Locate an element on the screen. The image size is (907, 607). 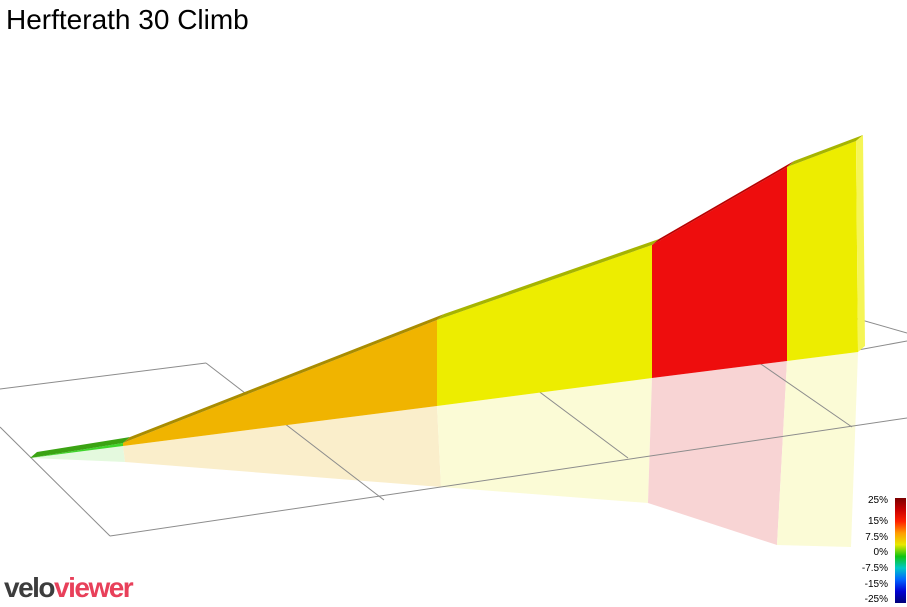
logo-viewer-text: viewer is located at coordinates (94, 587).